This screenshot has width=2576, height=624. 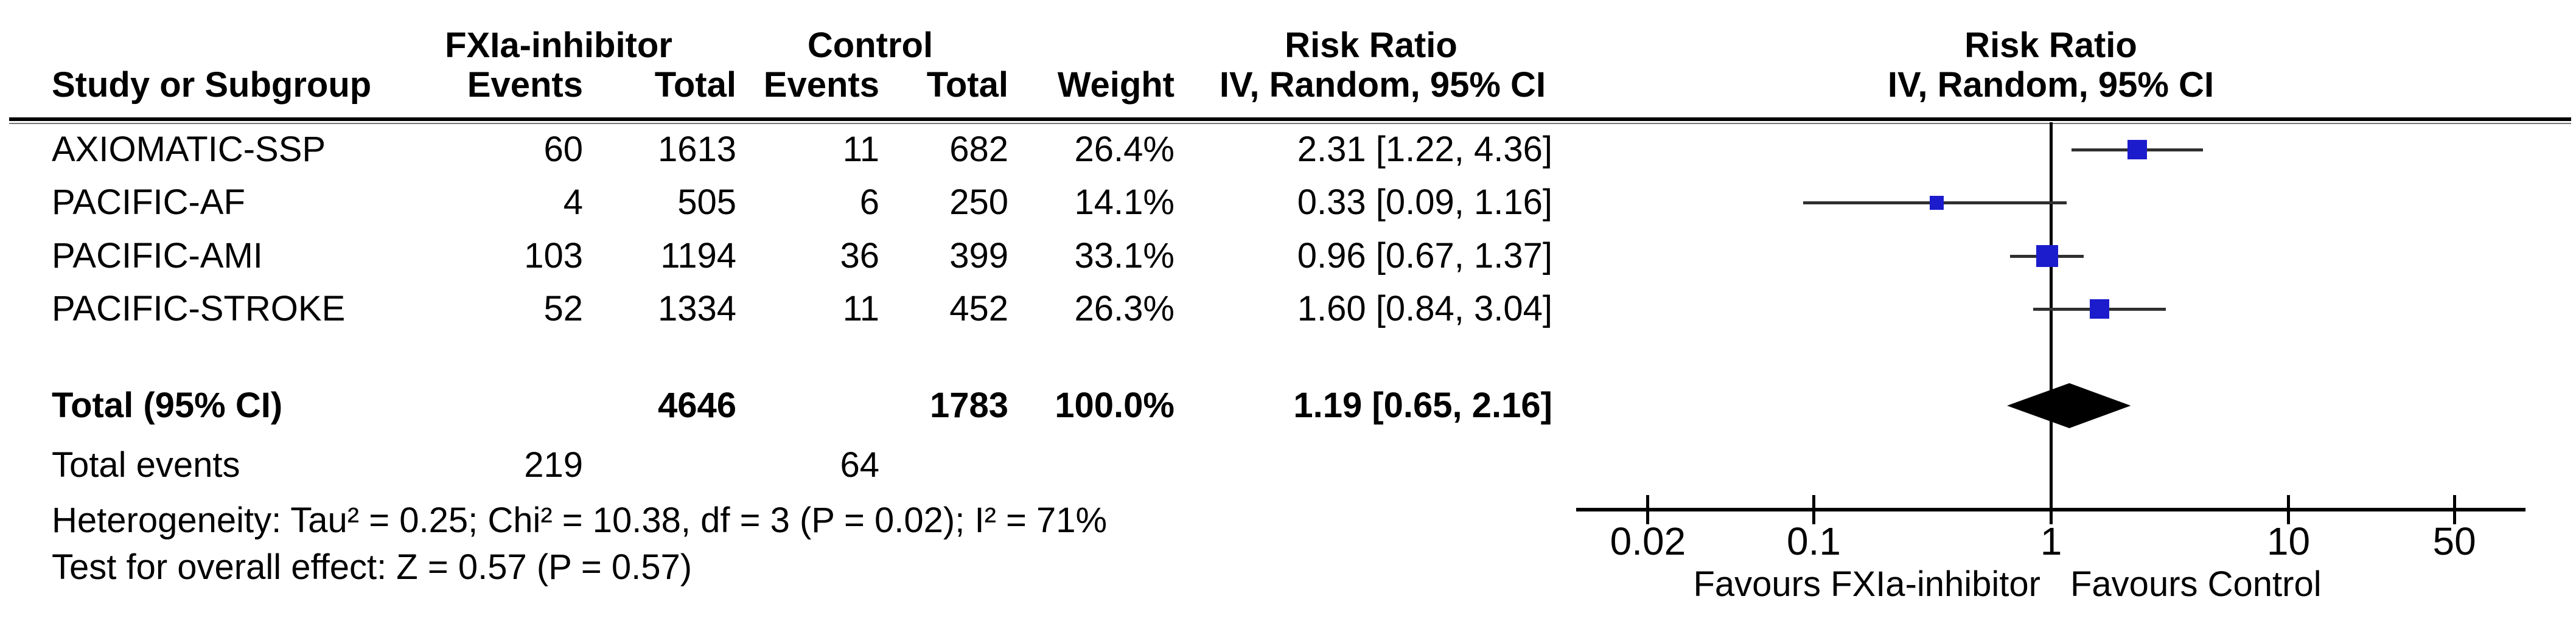 I want to click on total-weight: 100.0%, so click(x=1115, y=405).